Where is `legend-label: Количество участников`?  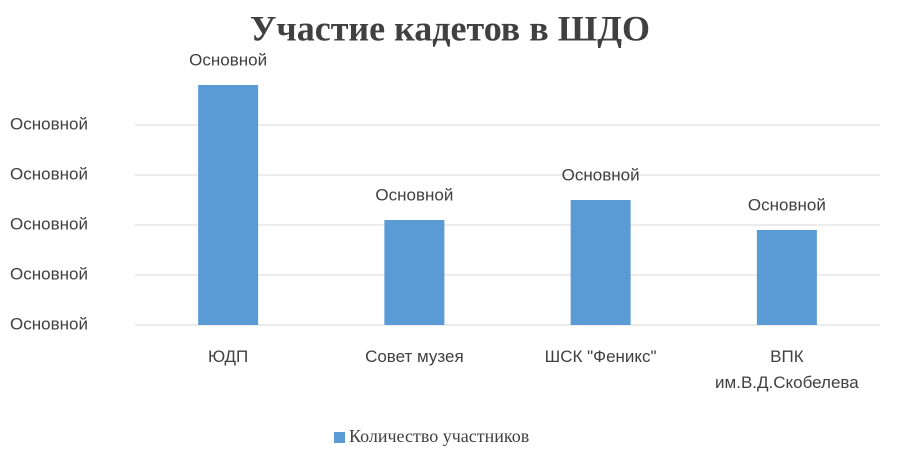
legend-label: Количество участников is located at coordinates (439, 436).